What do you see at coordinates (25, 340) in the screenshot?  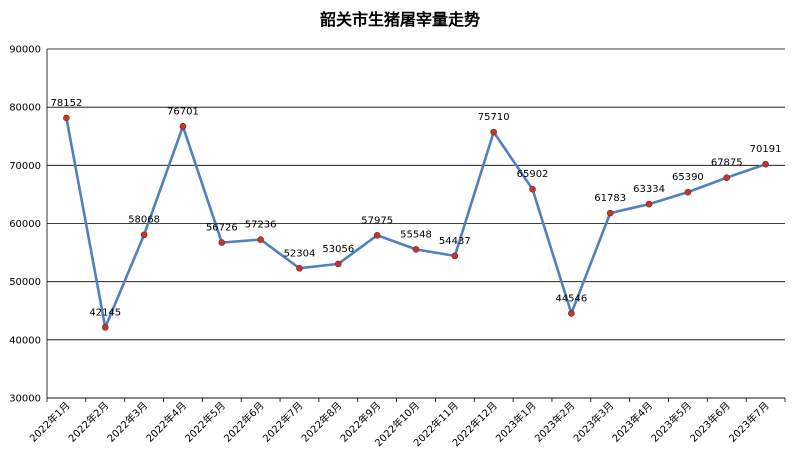 I see `y-tick-label: 40000` at bounding box center [25, 340].